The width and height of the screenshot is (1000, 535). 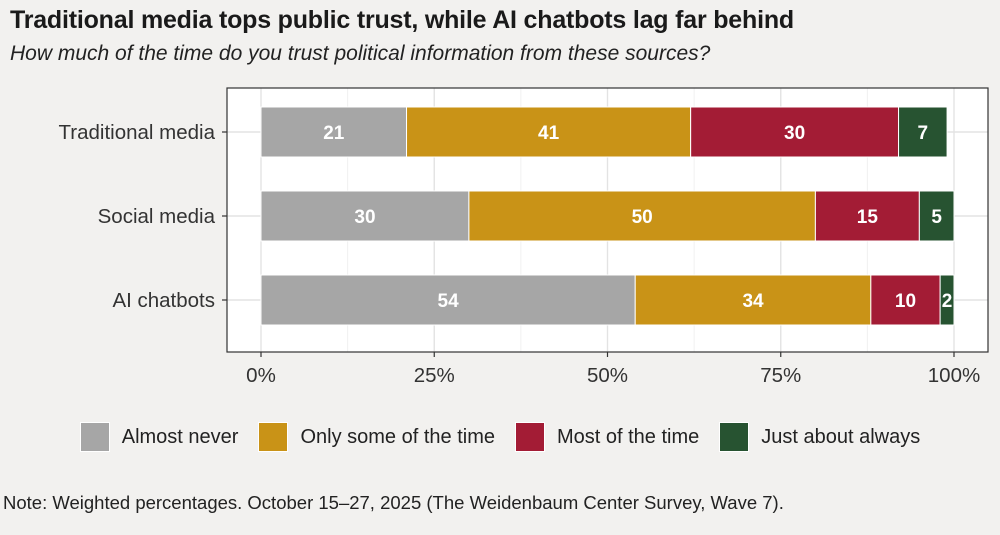 I want to click on y-tick-label: Traditional media, so click(x=137, y=132).